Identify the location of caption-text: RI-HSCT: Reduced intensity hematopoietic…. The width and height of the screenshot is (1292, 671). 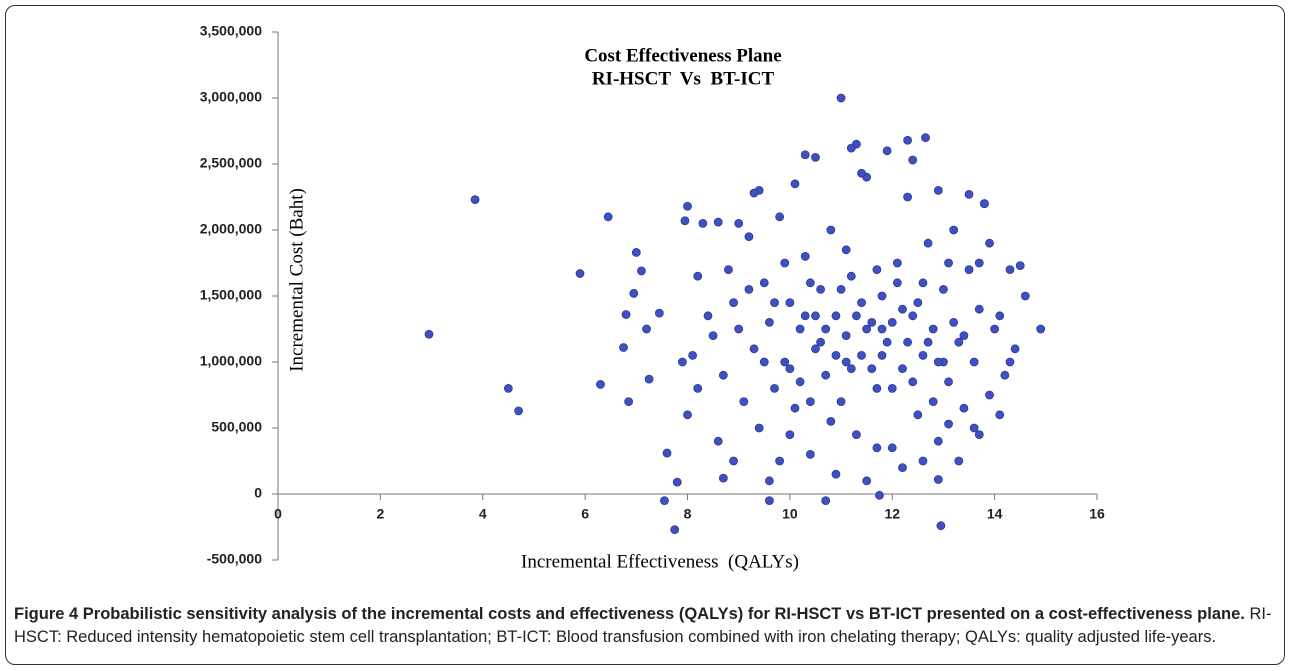
(643, 625).